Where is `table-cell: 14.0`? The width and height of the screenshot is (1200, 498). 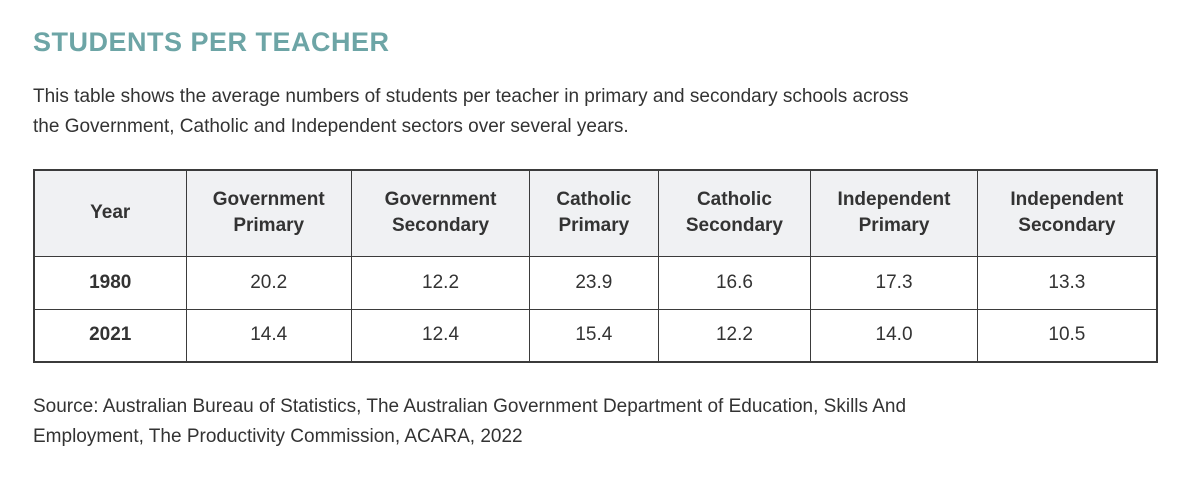
table-cell: 14.0 is located at coordinates (894, 335).